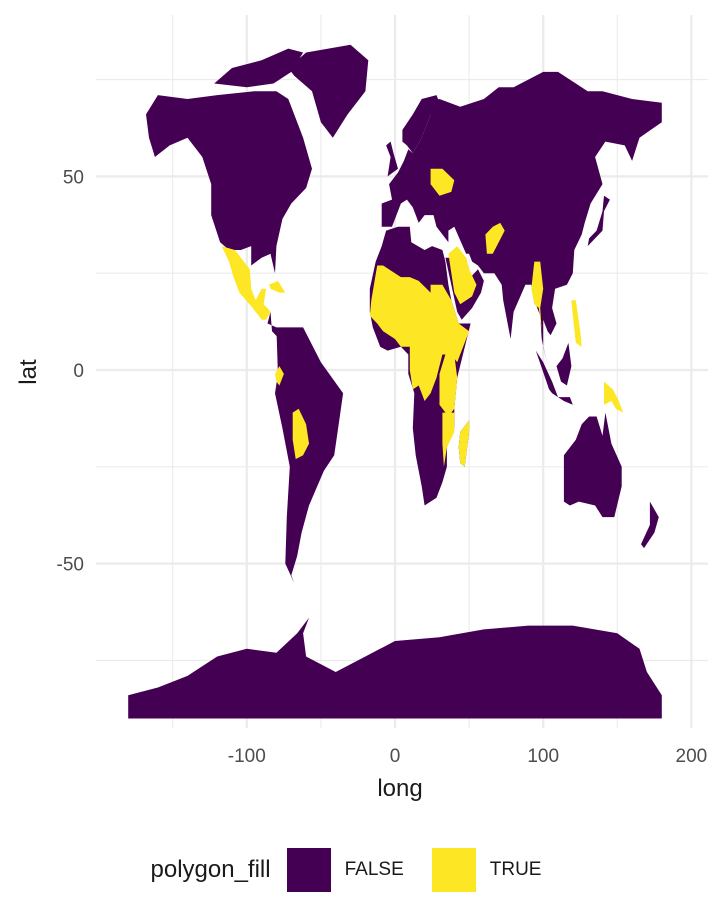 Image resolution: width=720 pixels, height=921 pixels. Describe the element at coordinates (247, 756) in the screenshot. I see `x-tick-label: -100` at that location.